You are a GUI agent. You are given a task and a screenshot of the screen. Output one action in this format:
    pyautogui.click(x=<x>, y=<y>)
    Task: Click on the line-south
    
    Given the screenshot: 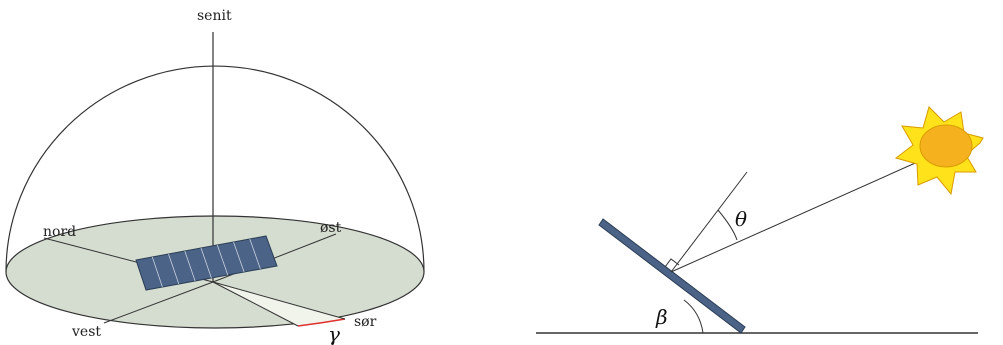 What is the action you would take?
    pyautogui.click(x=279, y=300)
    